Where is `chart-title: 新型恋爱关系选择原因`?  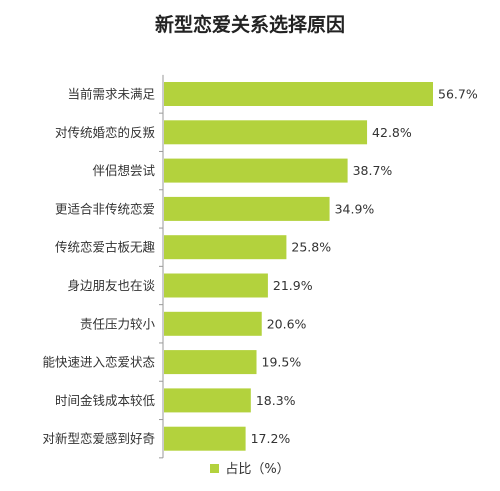
chart-title: 新型恋爱关系选择原因 is located at coordinates (249, 25).